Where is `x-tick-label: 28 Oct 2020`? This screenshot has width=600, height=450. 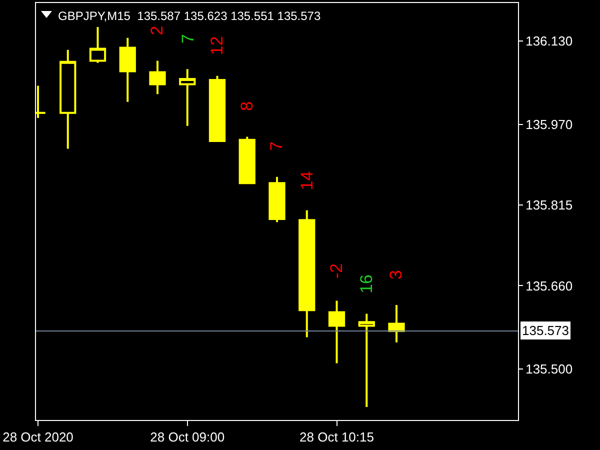
x-tick-label: 28 Oct 2020 is located at coordinates (38, 437).